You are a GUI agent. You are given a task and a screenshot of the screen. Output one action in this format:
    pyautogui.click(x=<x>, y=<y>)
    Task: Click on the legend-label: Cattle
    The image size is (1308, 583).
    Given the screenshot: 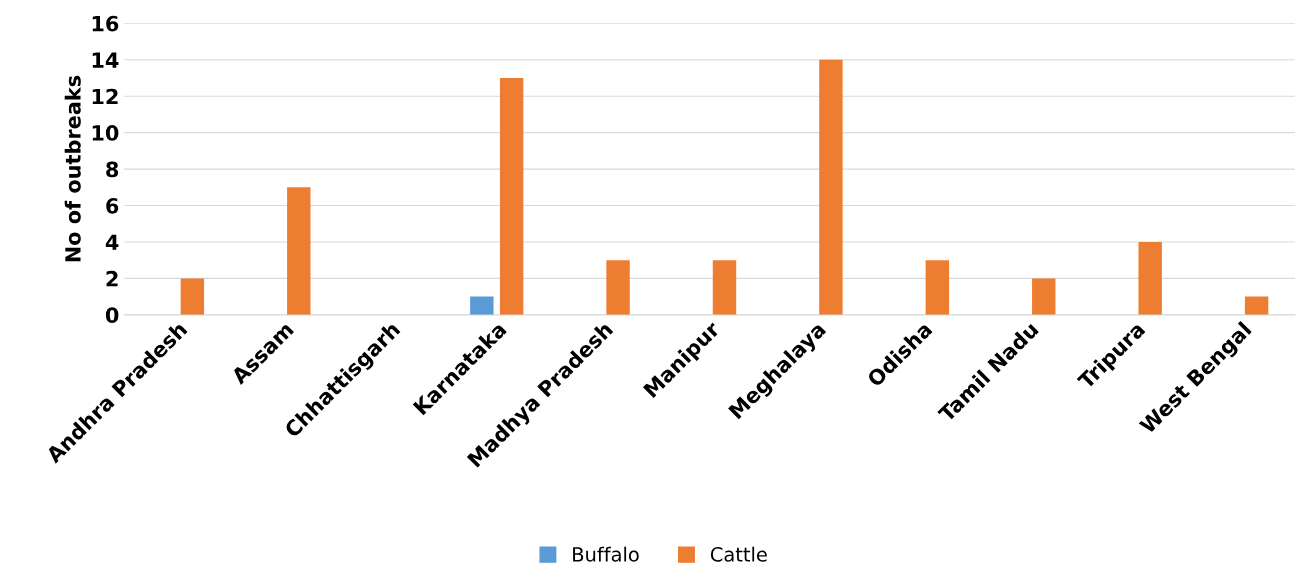 What is the action you would take?
    pyautogui.click(x=738, y=554)
    